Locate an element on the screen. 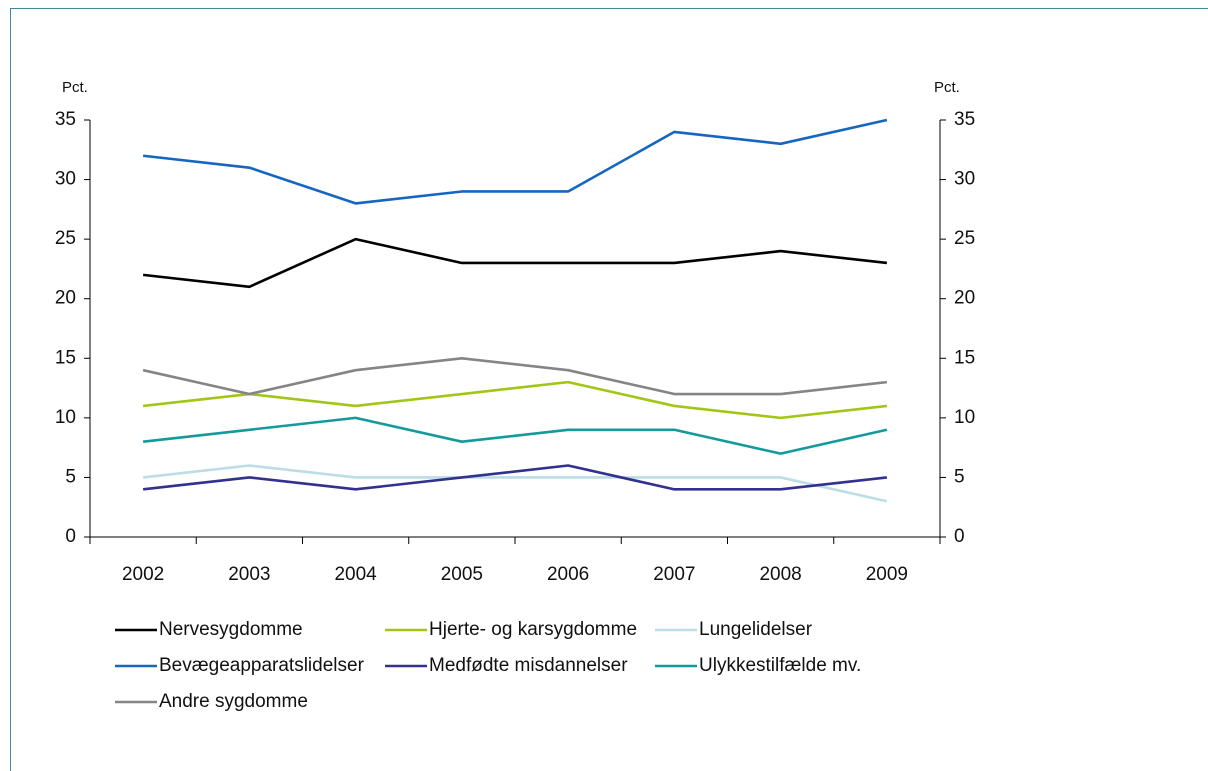 The height and width of the screenshot is (771, 1208). y2-tick-label: 15 is located at coordinates (964, 357).